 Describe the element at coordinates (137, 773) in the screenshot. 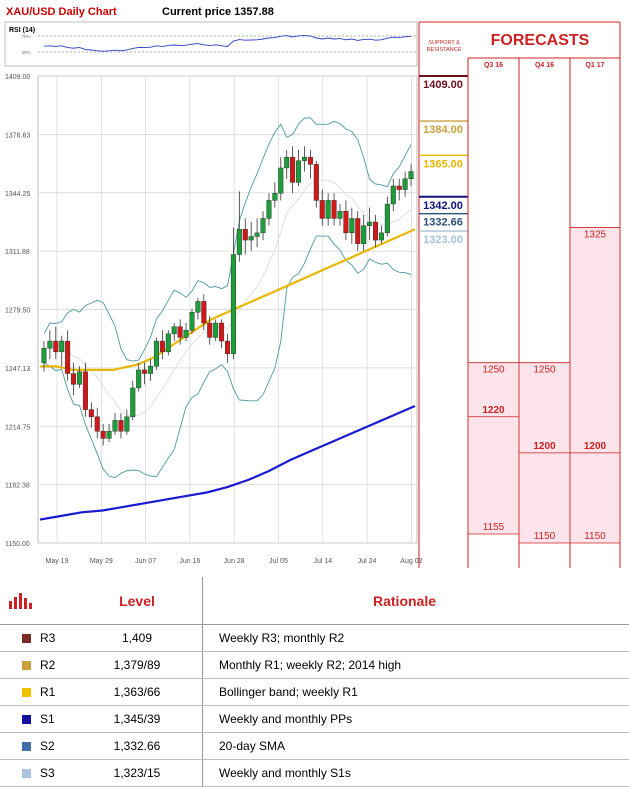

I see `row-level: 1,323/15` at that location.